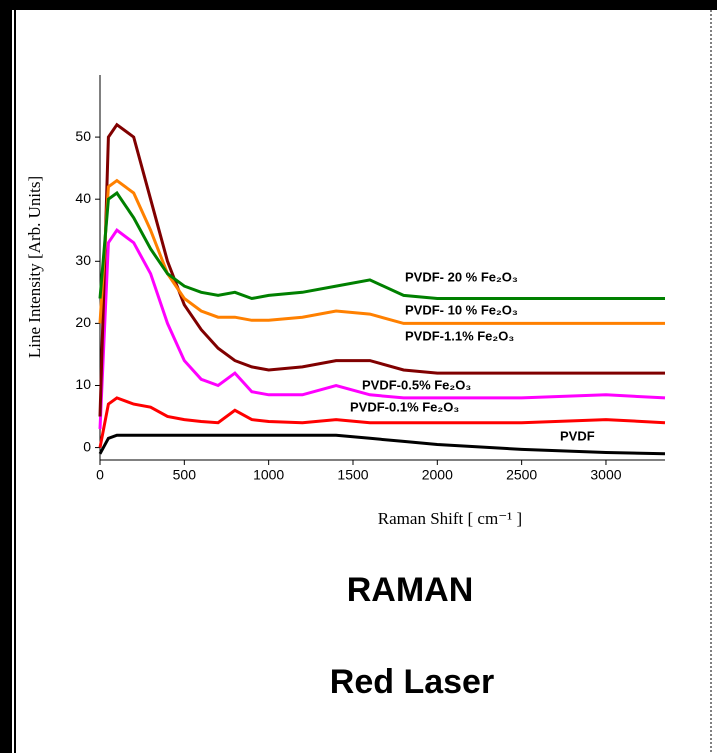 This screenshot has width=717, height=753. Describe the element at coordinates (412, 682) in the screenshot. I see `chart-subtitle: Red Laser` at that location.